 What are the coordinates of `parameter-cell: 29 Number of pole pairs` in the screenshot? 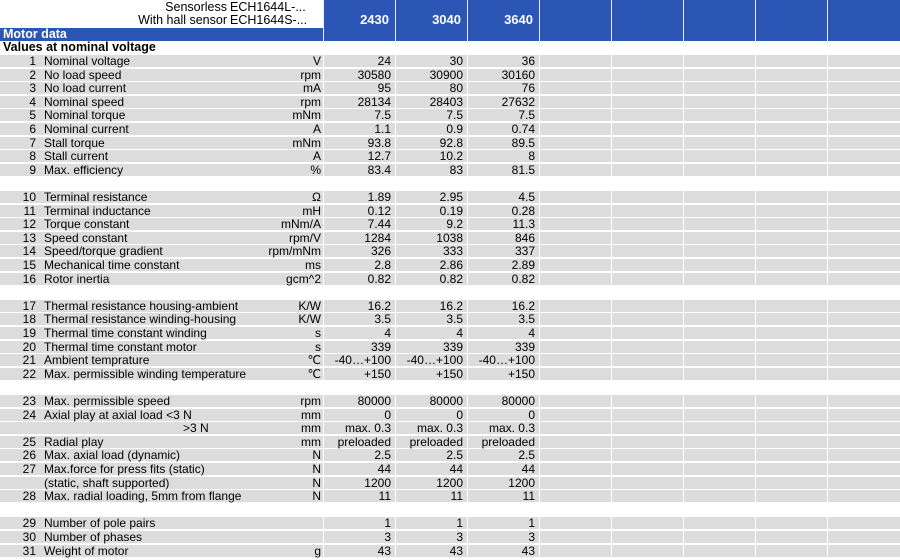 It's located at (161, 523).